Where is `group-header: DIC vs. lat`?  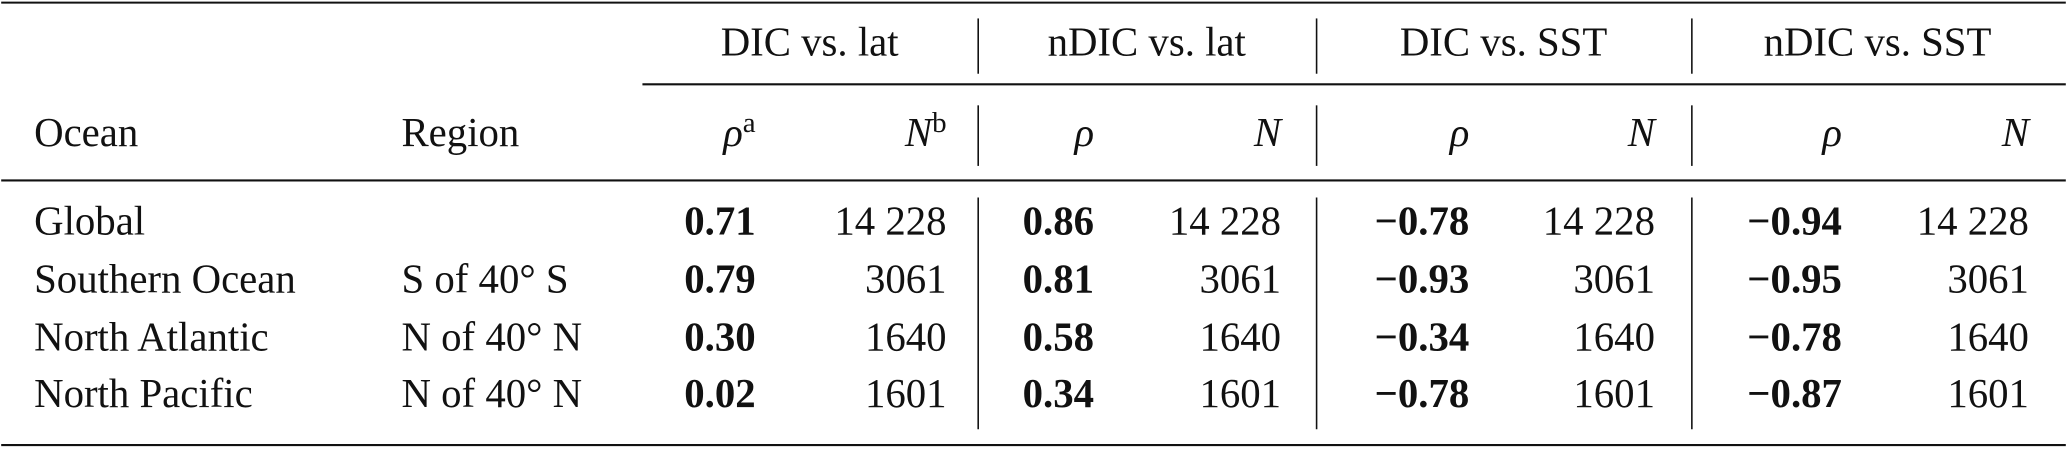 group-header: DIC vs. lat is located at coordinates (810, 41).